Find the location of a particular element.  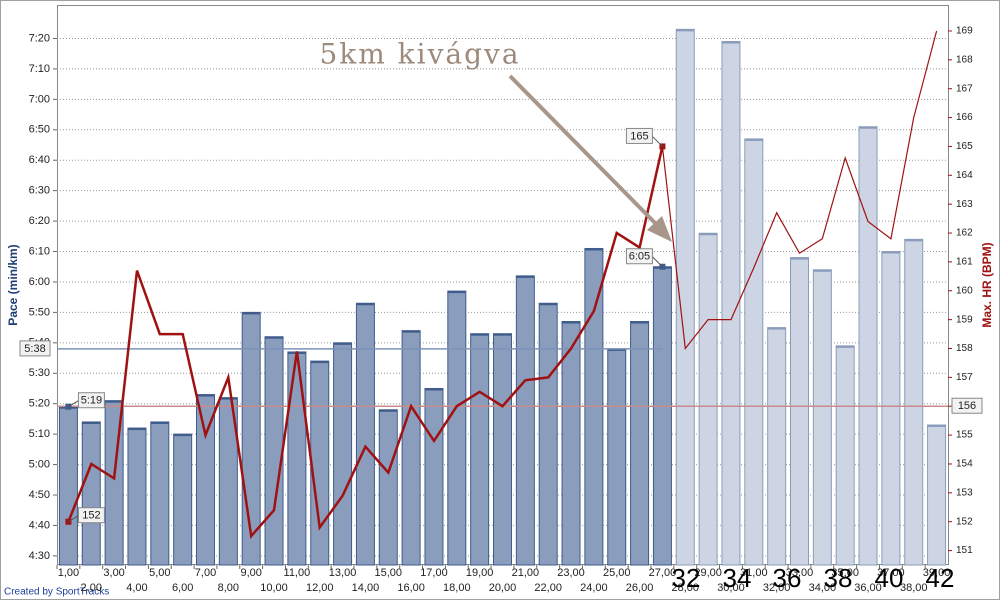

x-tick-label: 2,00 is located at coordinates (91, 588).